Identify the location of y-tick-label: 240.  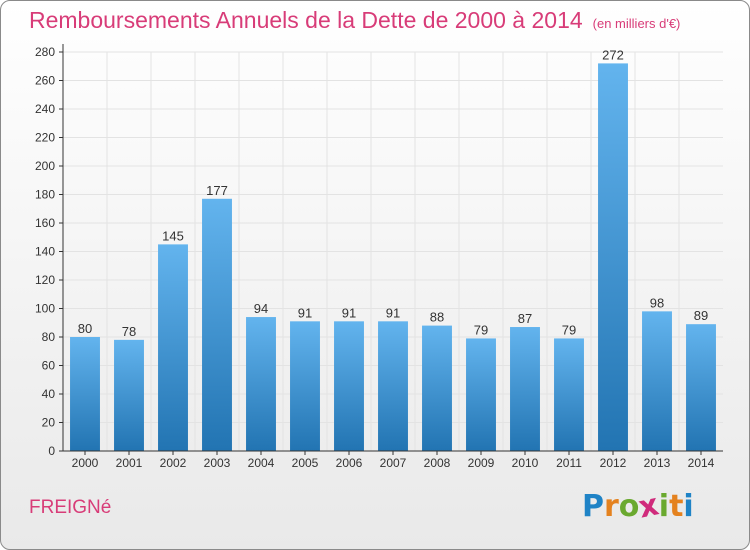
(45, 109).